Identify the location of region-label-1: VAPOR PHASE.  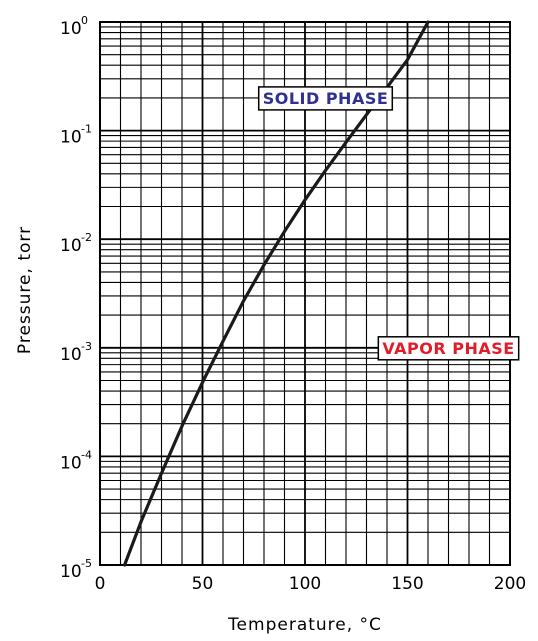
(448, 348).